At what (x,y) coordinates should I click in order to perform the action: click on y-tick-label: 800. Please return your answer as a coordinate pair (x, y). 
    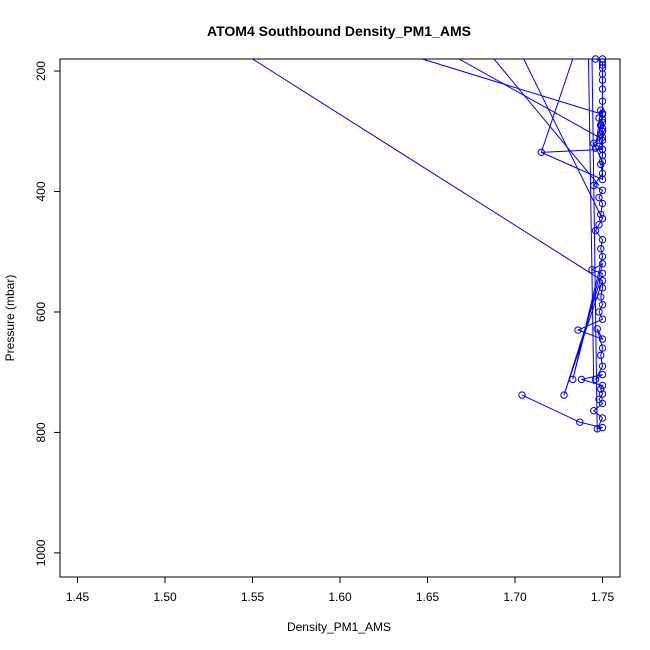
    Looking at the image, I should click on (41, 432).